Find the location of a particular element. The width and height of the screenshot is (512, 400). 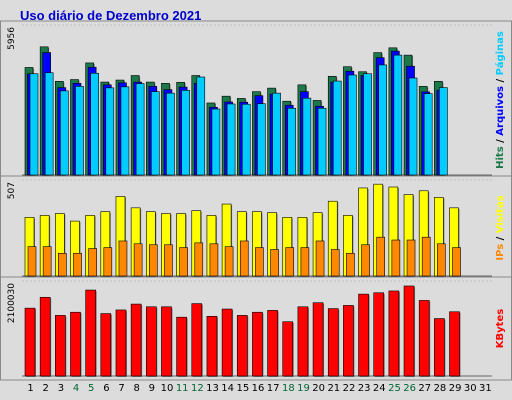

x-tick-label-day-2: 2 is located at coordinates (46, 388).